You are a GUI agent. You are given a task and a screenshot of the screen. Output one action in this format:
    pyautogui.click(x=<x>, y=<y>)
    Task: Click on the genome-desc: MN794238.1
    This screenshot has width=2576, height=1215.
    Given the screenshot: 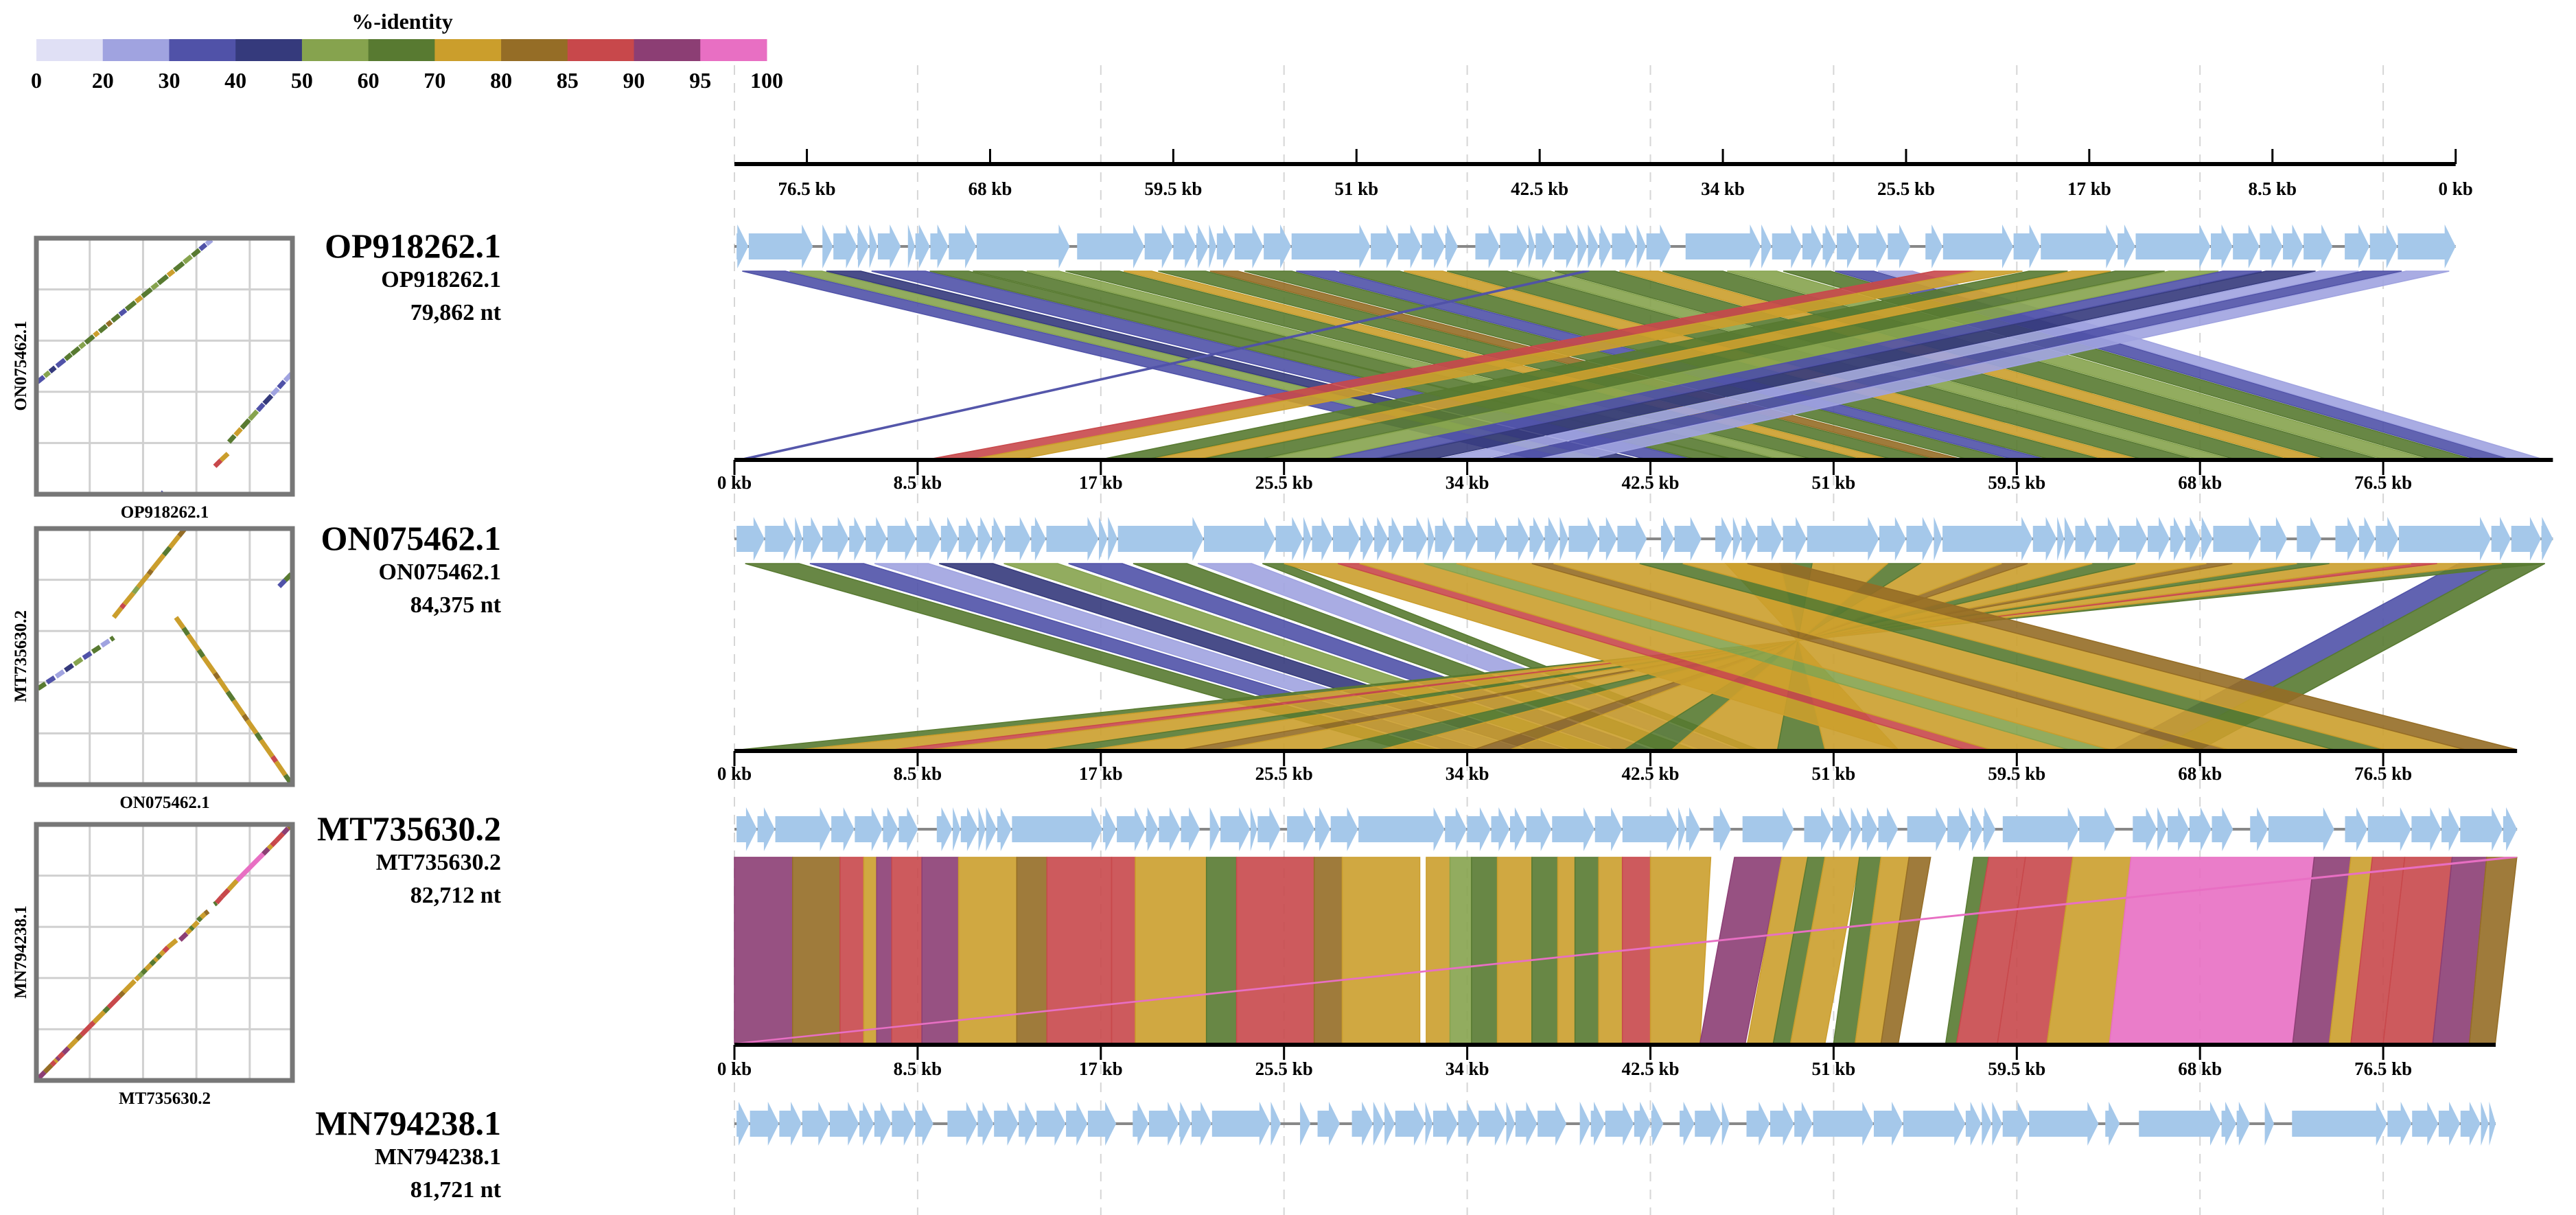 What is the action you would take?
    pyautogui.click(x=438, y=1157)
    